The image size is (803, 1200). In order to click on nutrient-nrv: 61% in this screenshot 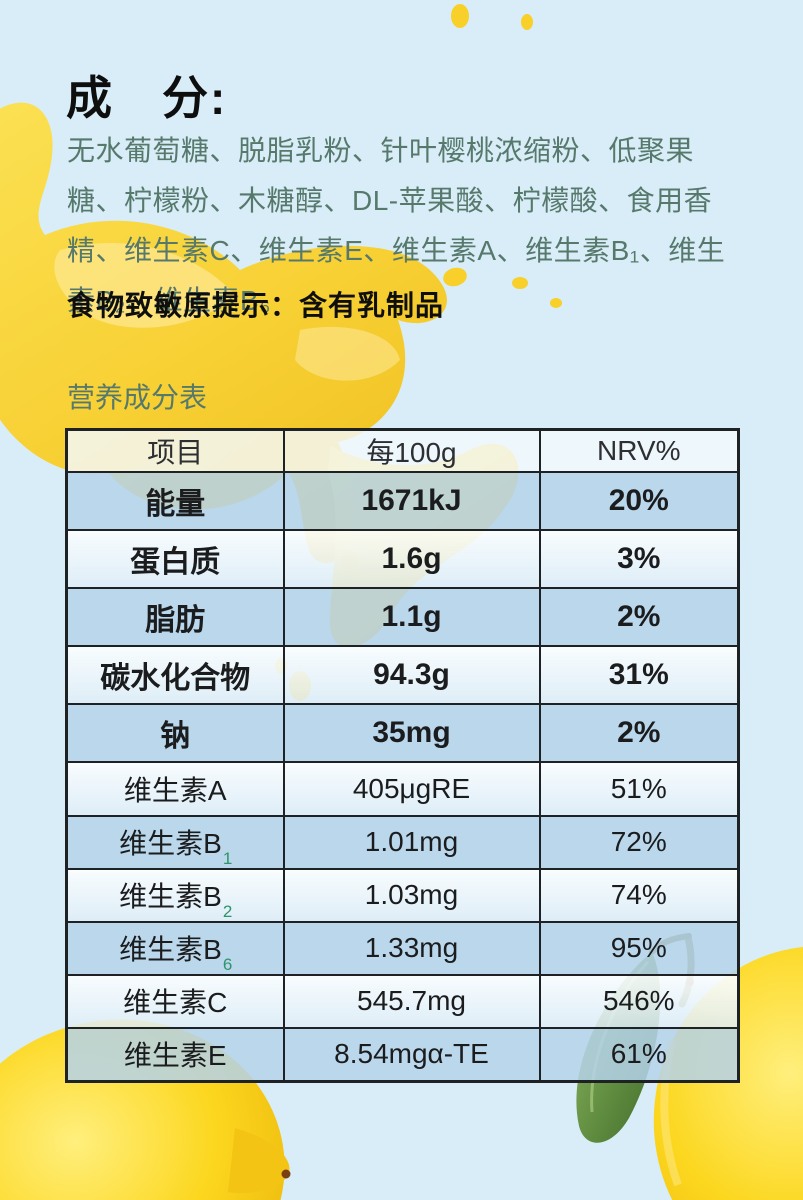, I will do `click(639, 1054)`.